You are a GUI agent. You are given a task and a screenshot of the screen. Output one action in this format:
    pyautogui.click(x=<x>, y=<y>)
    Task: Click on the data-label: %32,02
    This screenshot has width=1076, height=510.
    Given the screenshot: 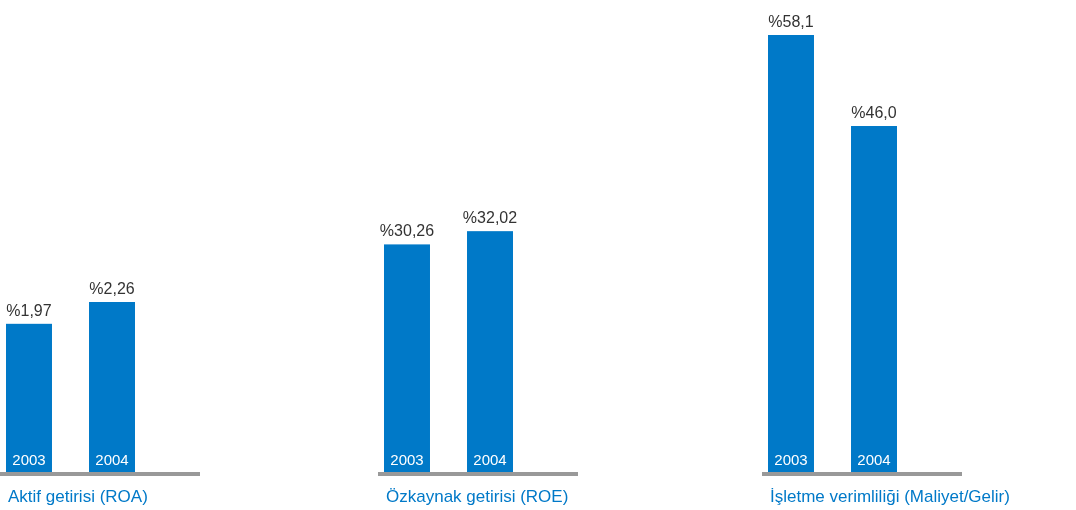 What is the action you would take?
    pyautogui.click(x=490, y=218)
    